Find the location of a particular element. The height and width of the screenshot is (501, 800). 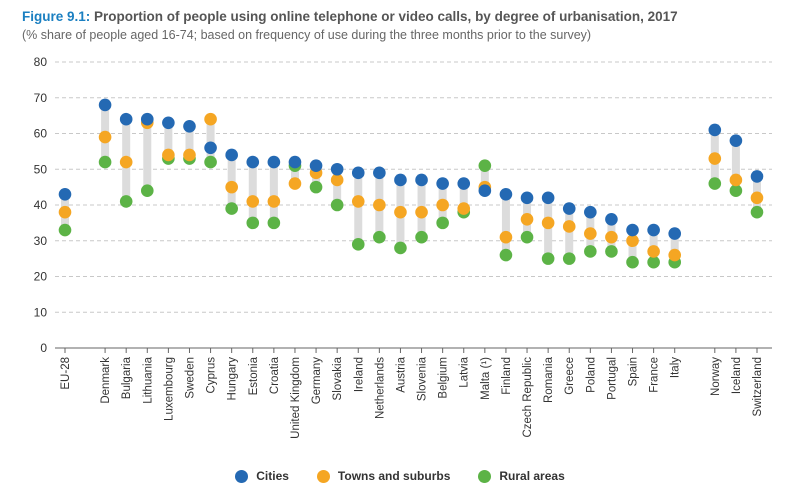

x-tick-label: Estonia is located at coordinates (254, 375).